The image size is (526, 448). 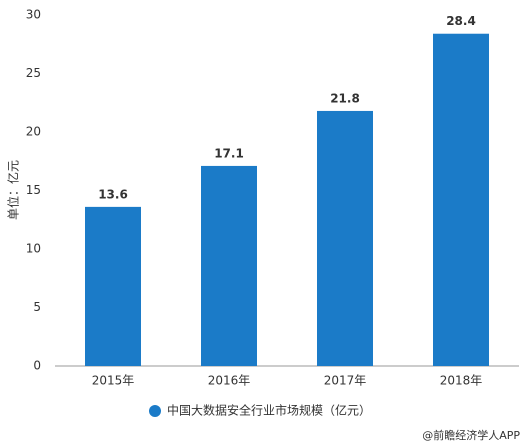 I want to click on y-tick-label: 25, so click(x=33, y=73).